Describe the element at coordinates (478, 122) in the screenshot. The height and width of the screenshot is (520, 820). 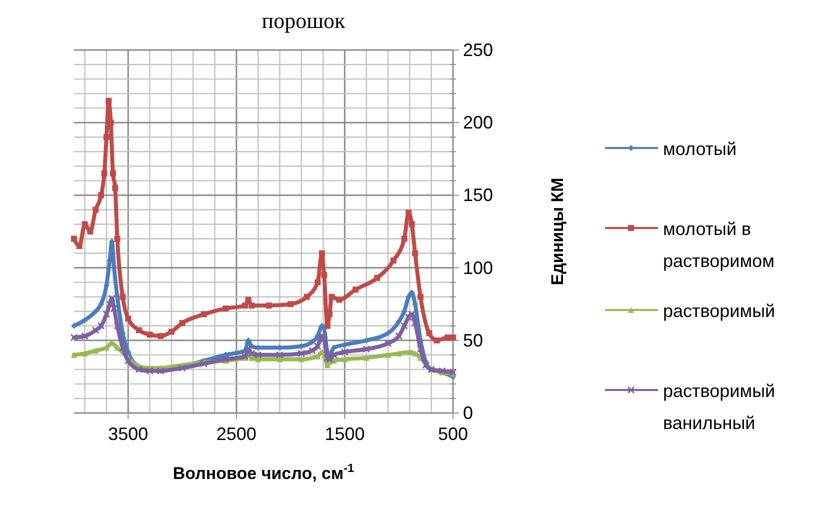
I see `y-tick-label: 200` at that location.